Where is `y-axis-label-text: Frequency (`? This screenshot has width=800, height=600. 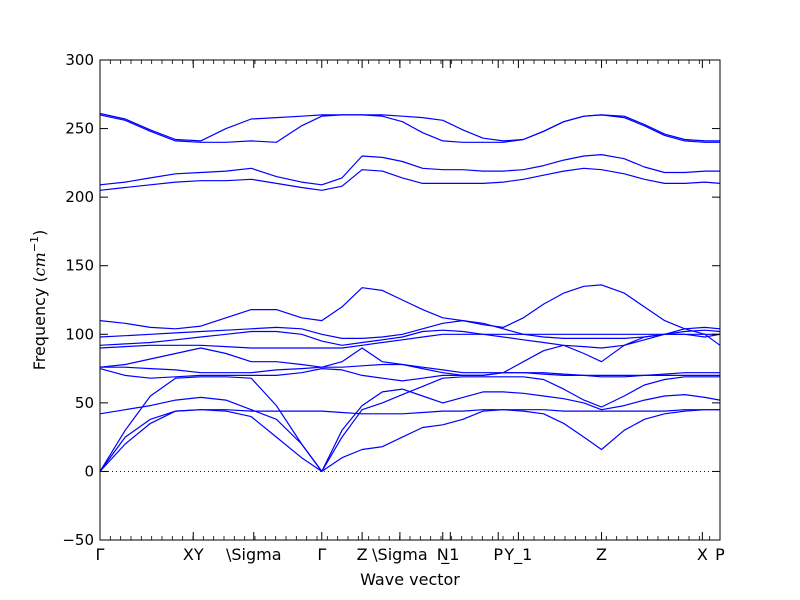
y-axis-label-text: Frequency ( is located at coordinates (39, 323).